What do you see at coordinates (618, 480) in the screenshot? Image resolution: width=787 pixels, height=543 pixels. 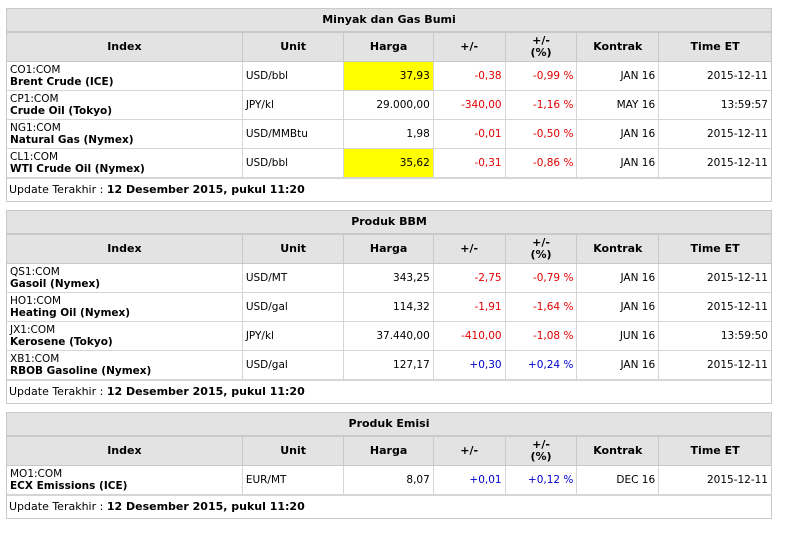 I see `contract-cell: DEC 16` at bounding box center [618, 480].